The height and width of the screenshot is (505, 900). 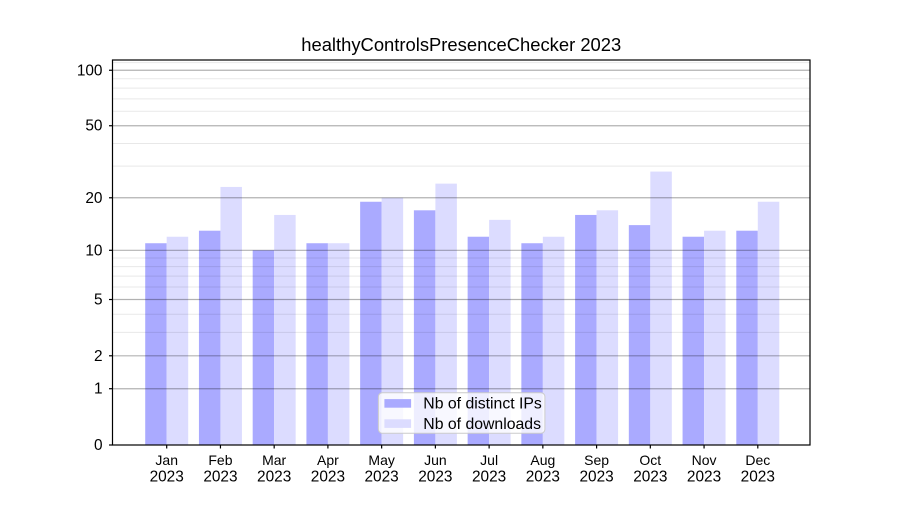 What do you see at coordinates (489, 460) in the screenshot?
I see `svg-text: Jul` at bounding box center [489, 460].